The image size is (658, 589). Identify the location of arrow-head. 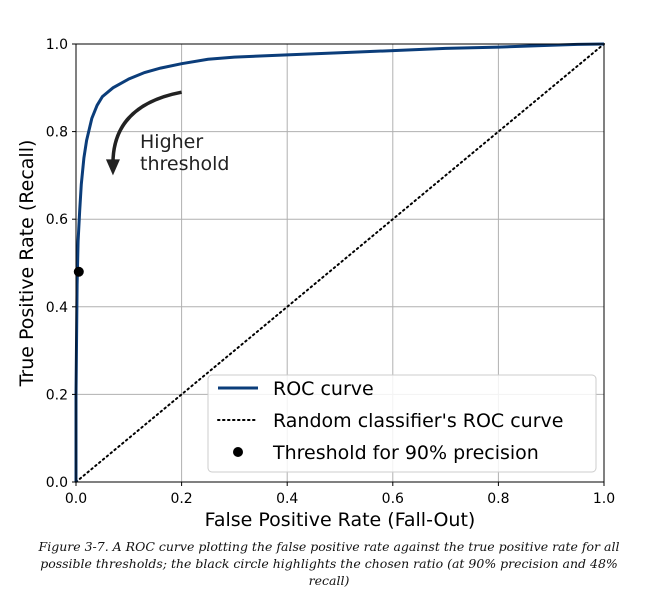
(112, 167).